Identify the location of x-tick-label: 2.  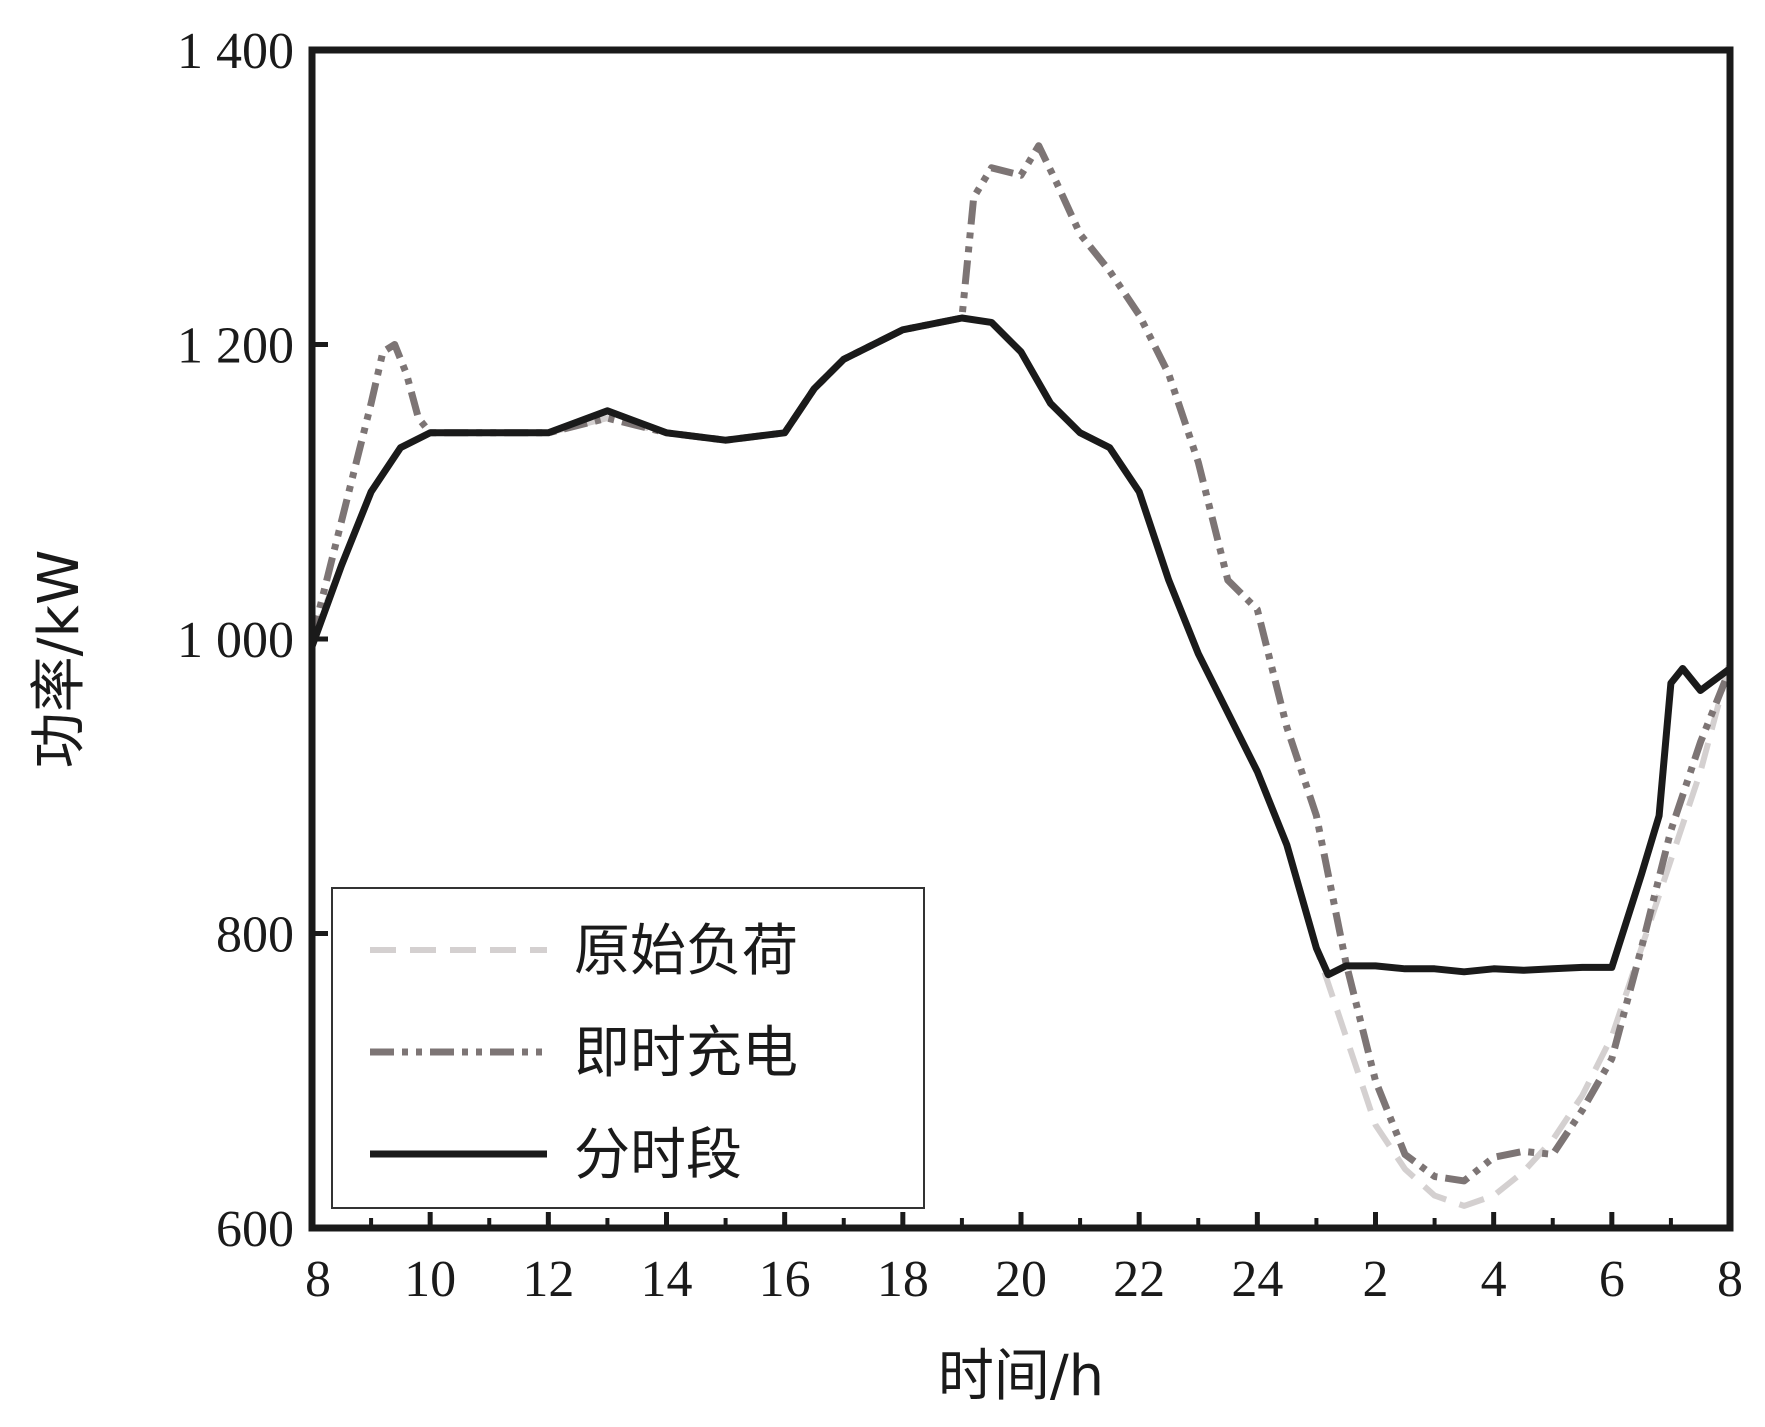
(1376, 1279).